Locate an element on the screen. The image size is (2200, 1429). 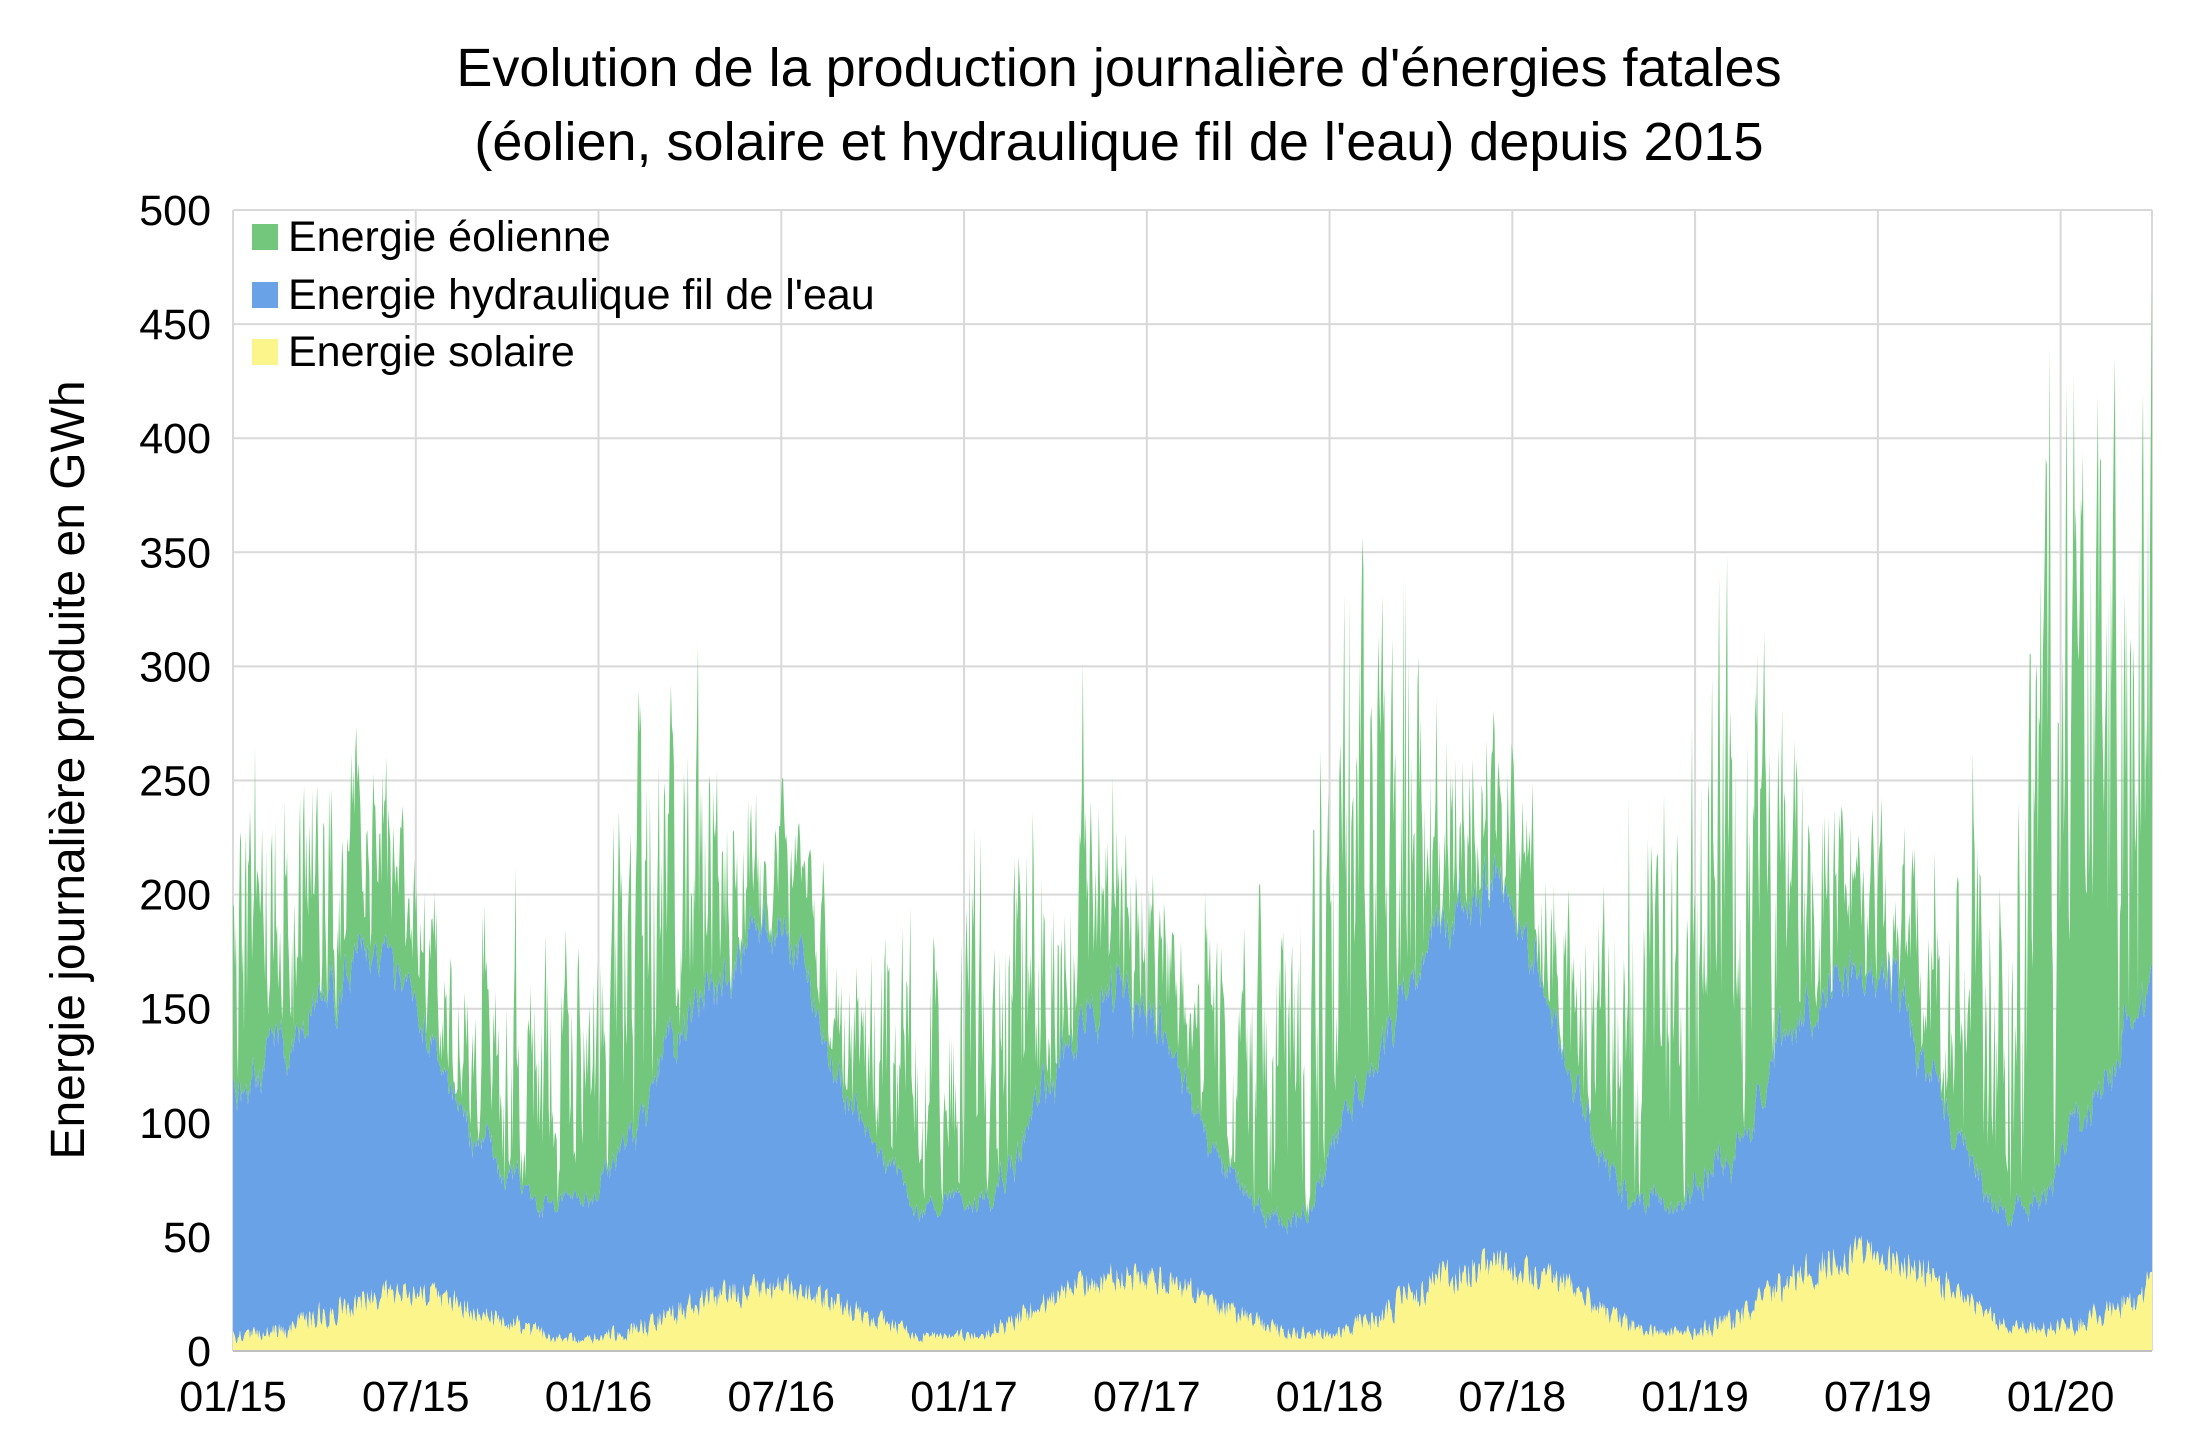
y-axis-title: Energie journalière produite en GWh is located at coordinates (68, 769).